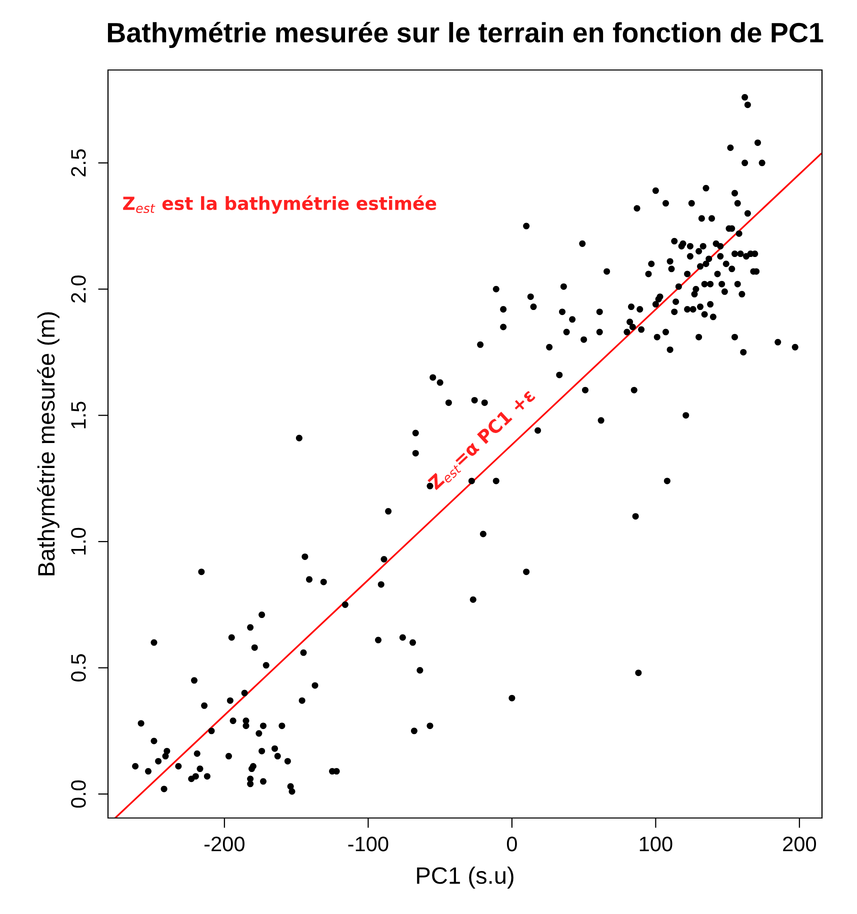 This screenshot has height=914, width=857. What do you see at coordinates (78, 541) in the screenshot?
I see `y-tick-label: 1.0` at bounding box center [78, 541].